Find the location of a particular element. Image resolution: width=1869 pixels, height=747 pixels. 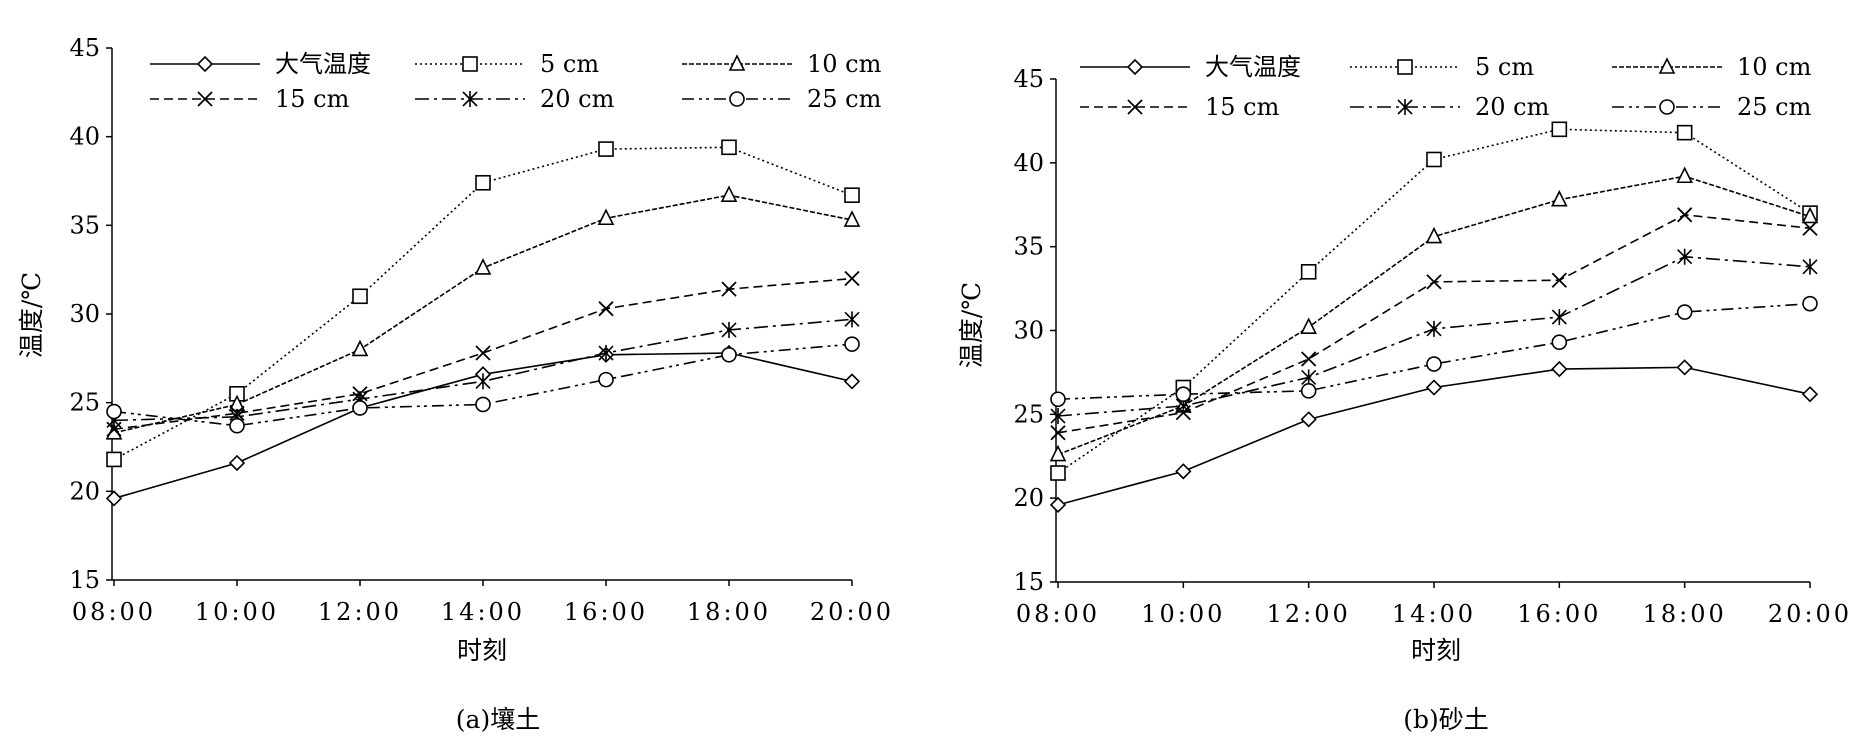

series-diamond is located at coordinates (1434, 436).